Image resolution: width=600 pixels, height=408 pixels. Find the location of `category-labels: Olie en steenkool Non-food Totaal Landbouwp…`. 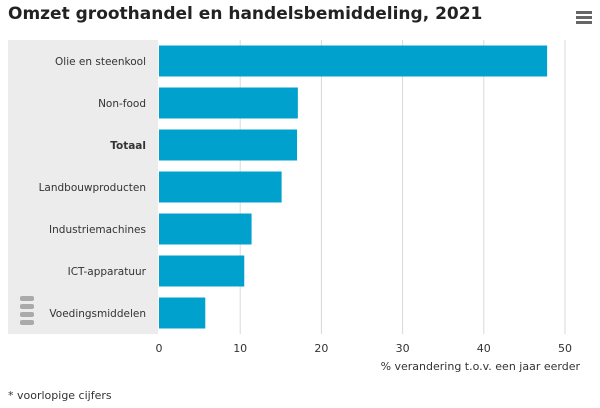

category-labels: Olie en steenkool Non-food Totaal Landbouwp… is located at coordinates (93, 188).